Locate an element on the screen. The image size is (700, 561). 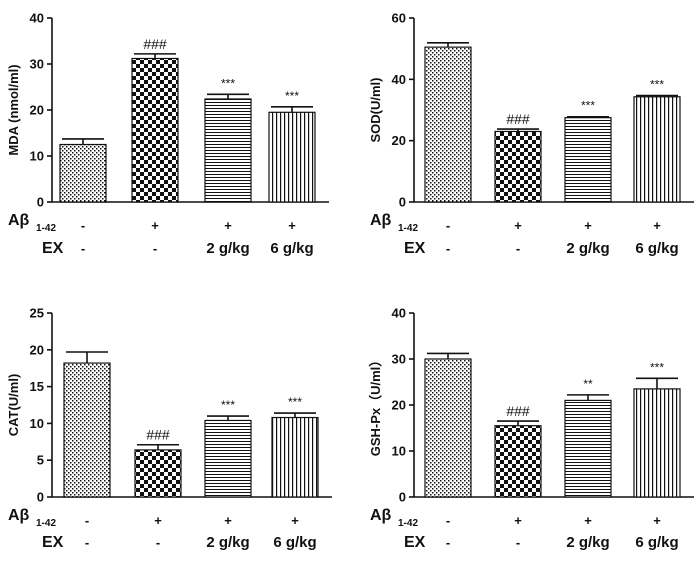
y-tick-label: 15 is located at coordinates (37, 386).